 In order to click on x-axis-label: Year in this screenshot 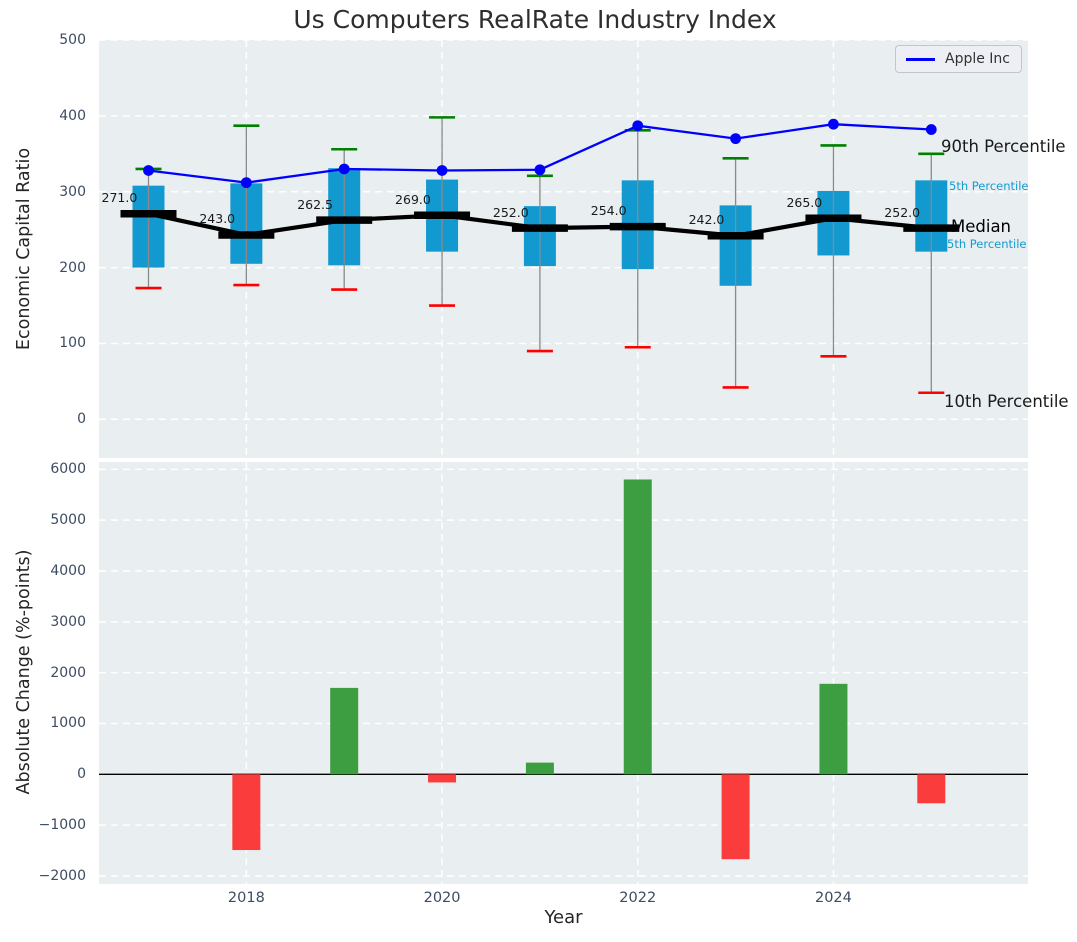, I will do `click(563, 917)`.